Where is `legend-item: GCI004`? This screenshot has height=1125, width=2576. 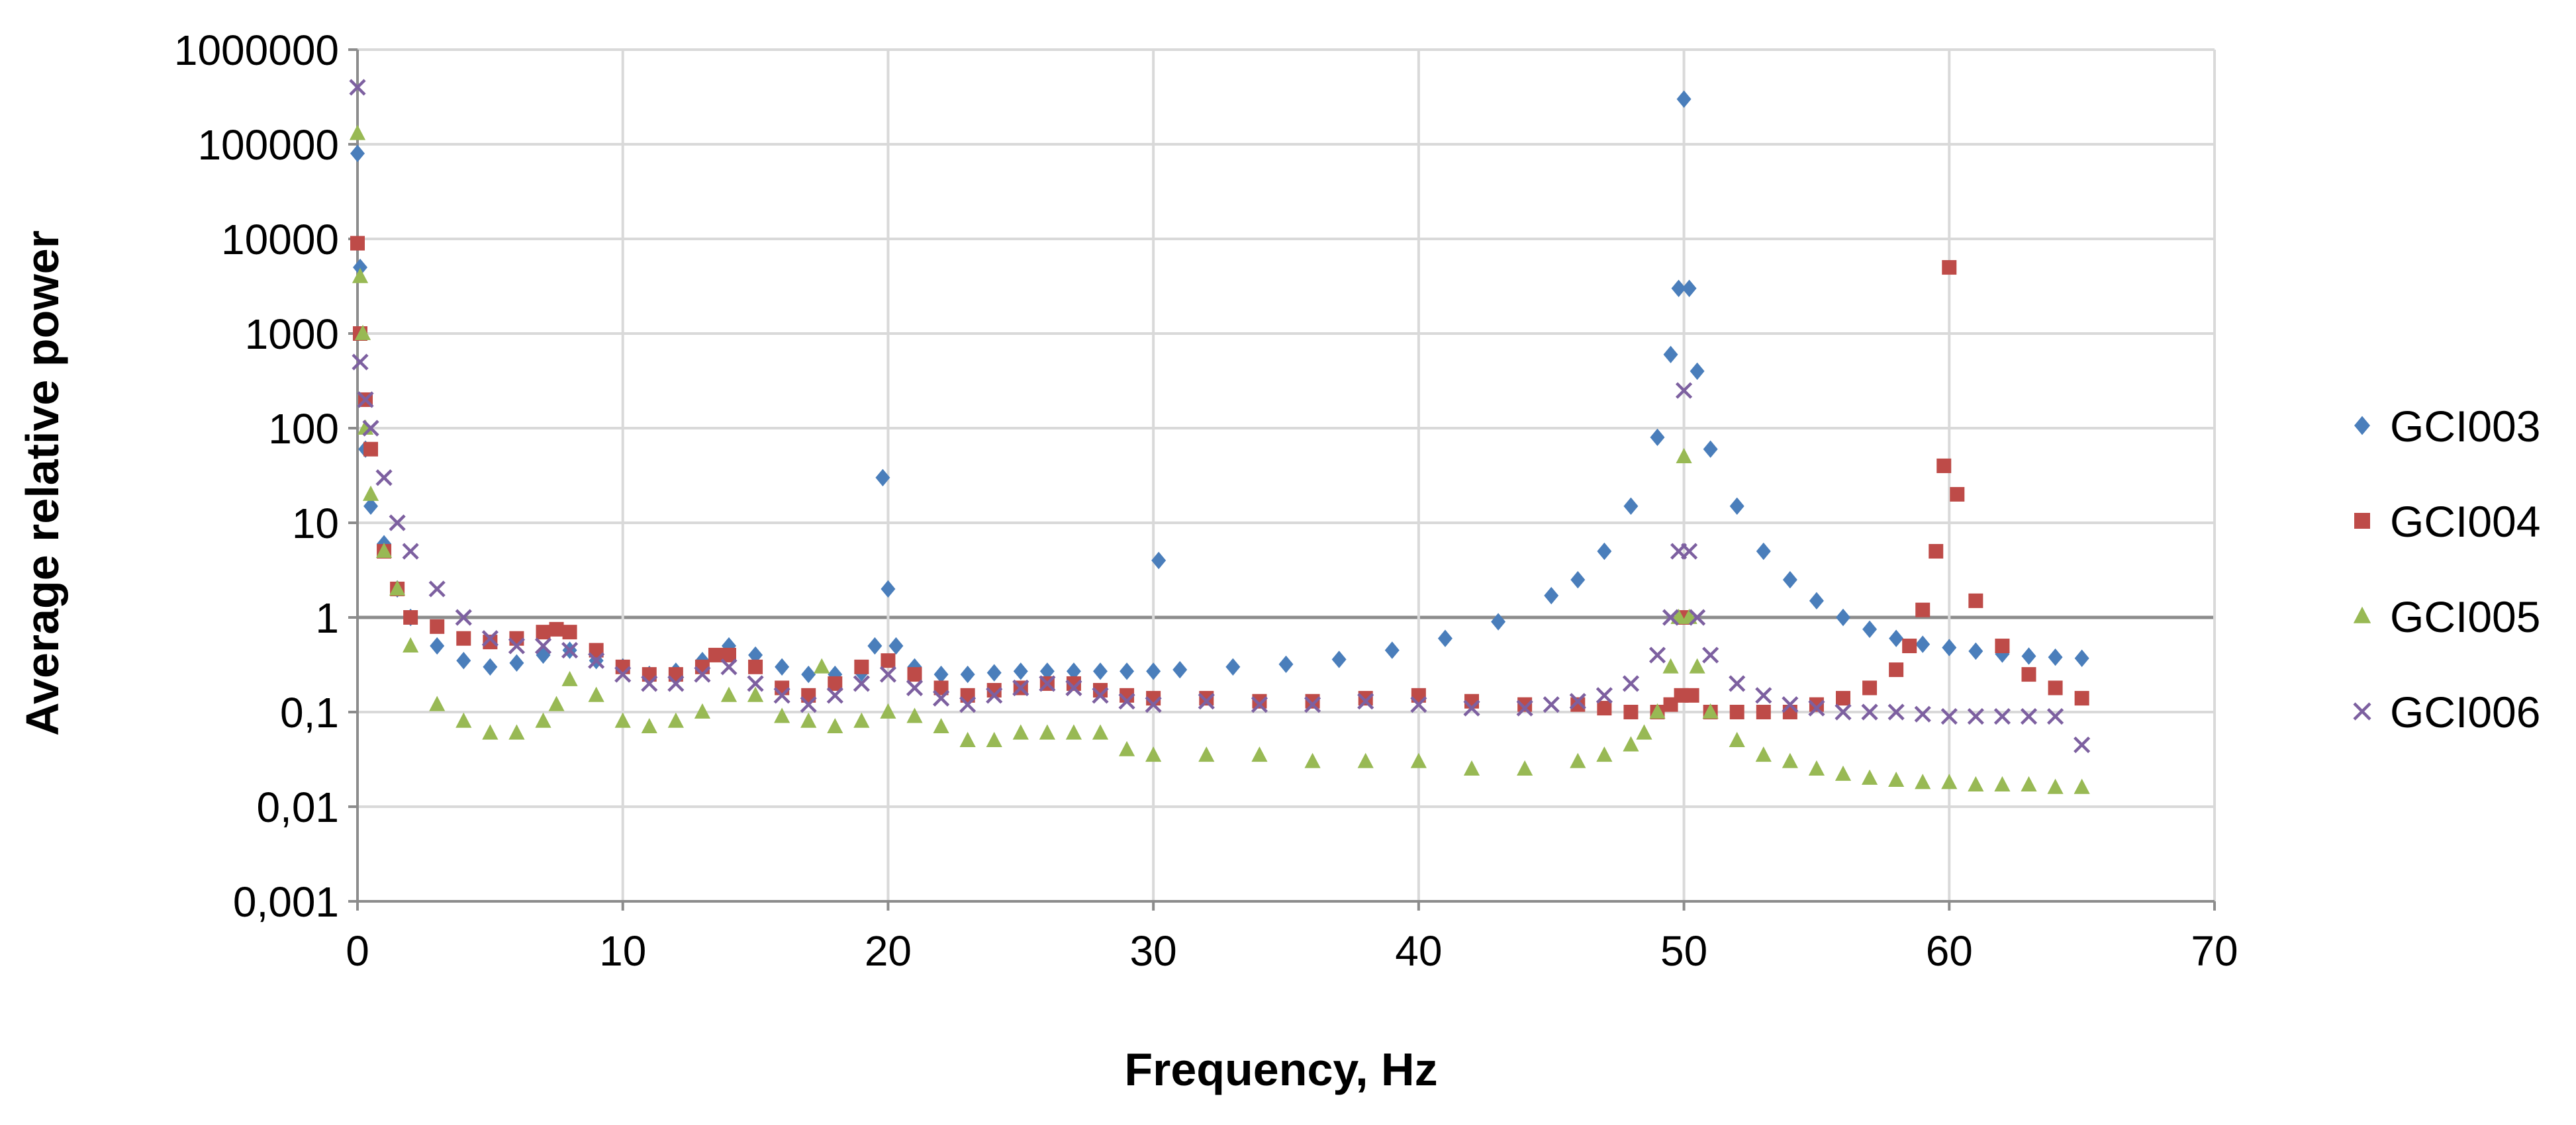
legend-item: GCI004 is located at coordinates (2447, 521).